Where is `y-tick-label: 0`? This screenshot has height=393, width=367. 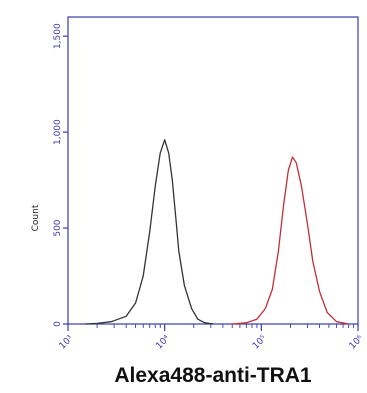 y-tick-label: 0 is located at coordinates (58, 324).